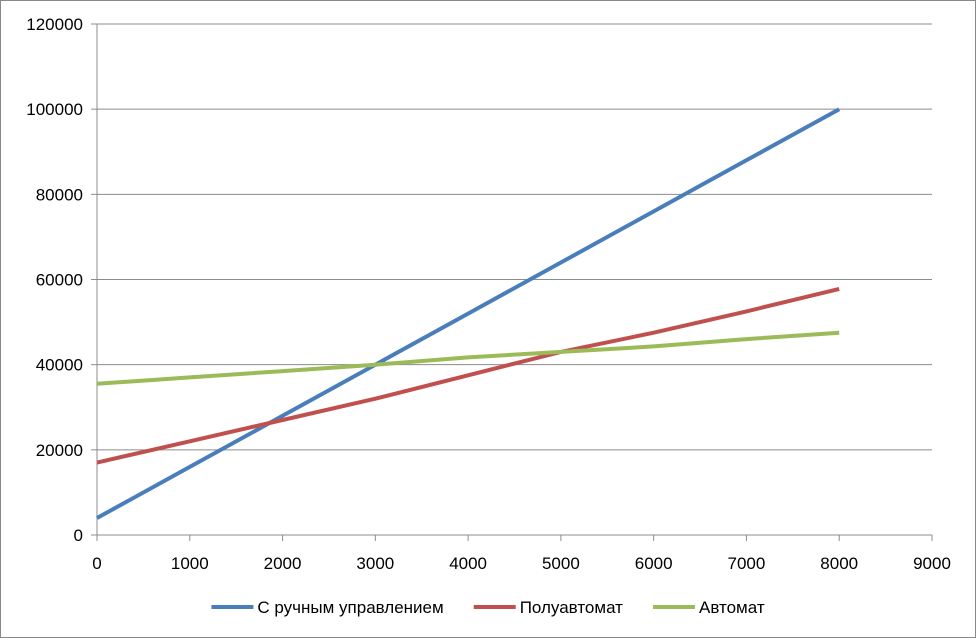  Describe the element at coordinates (571, 607) in the screenshot. I see `legend-label-2: Полуавтомат` at that location.